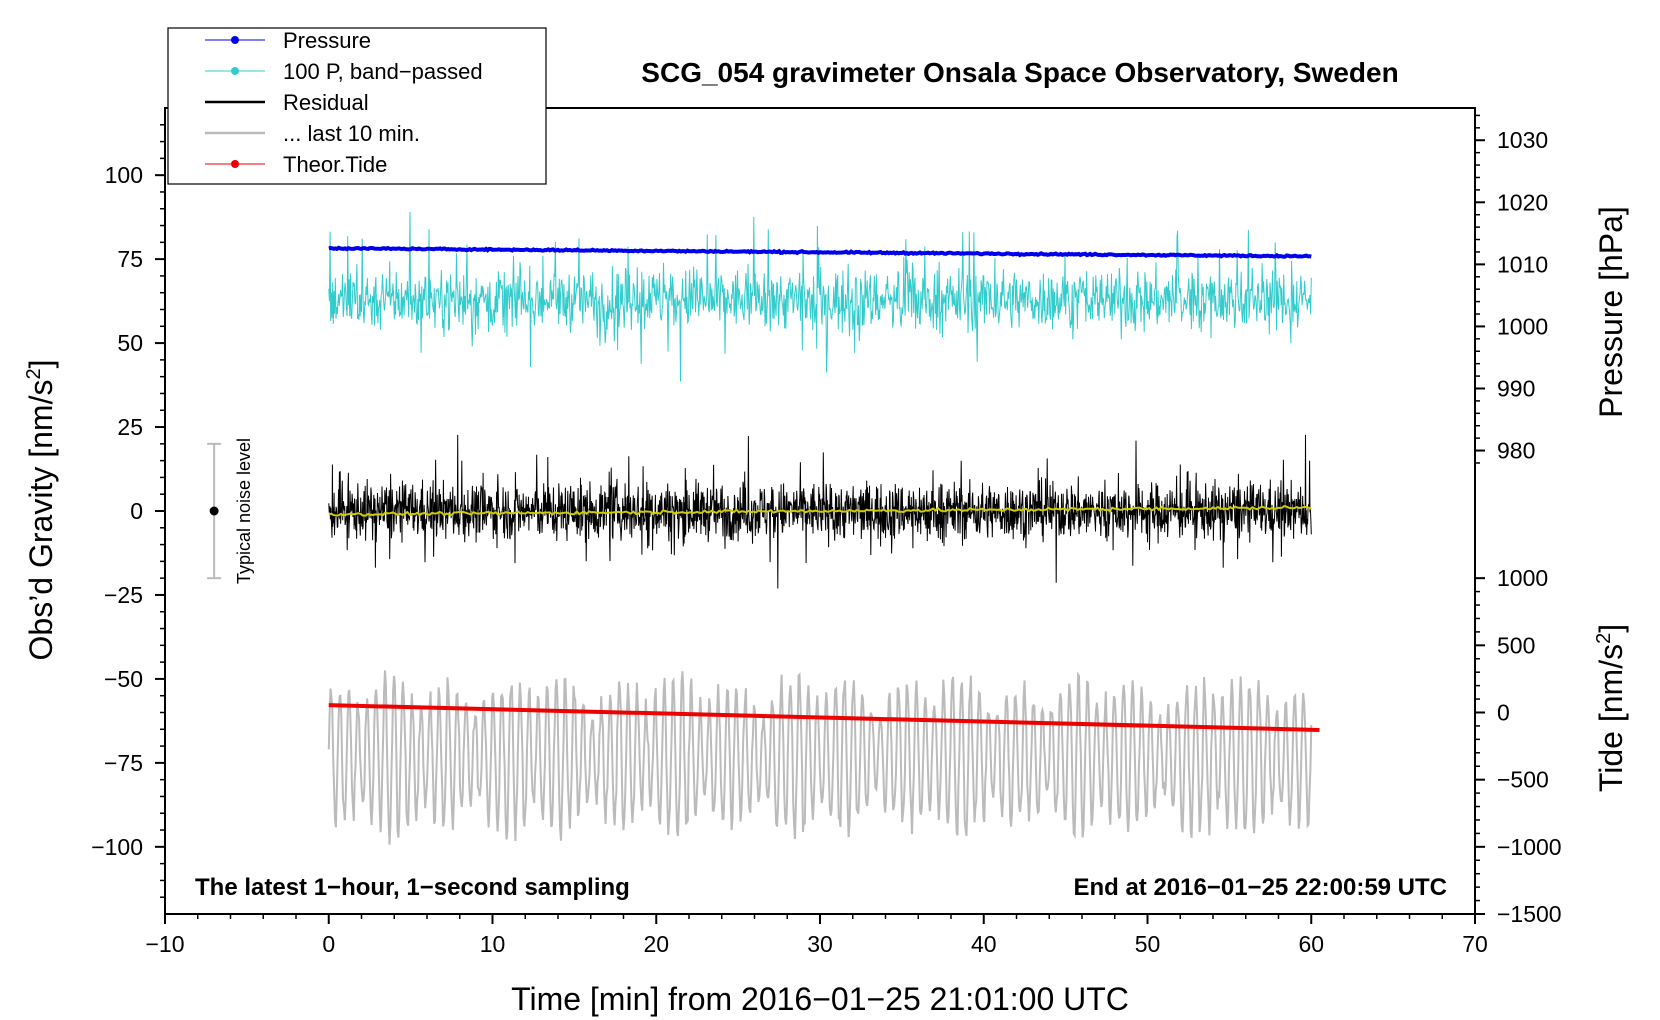 This screenshot has width=1660, height=1020. What do you see at coordinates (1529, 914) in the screenshot?
I see `tide-tick-label: −1500` at bounding box center [1529, 914].